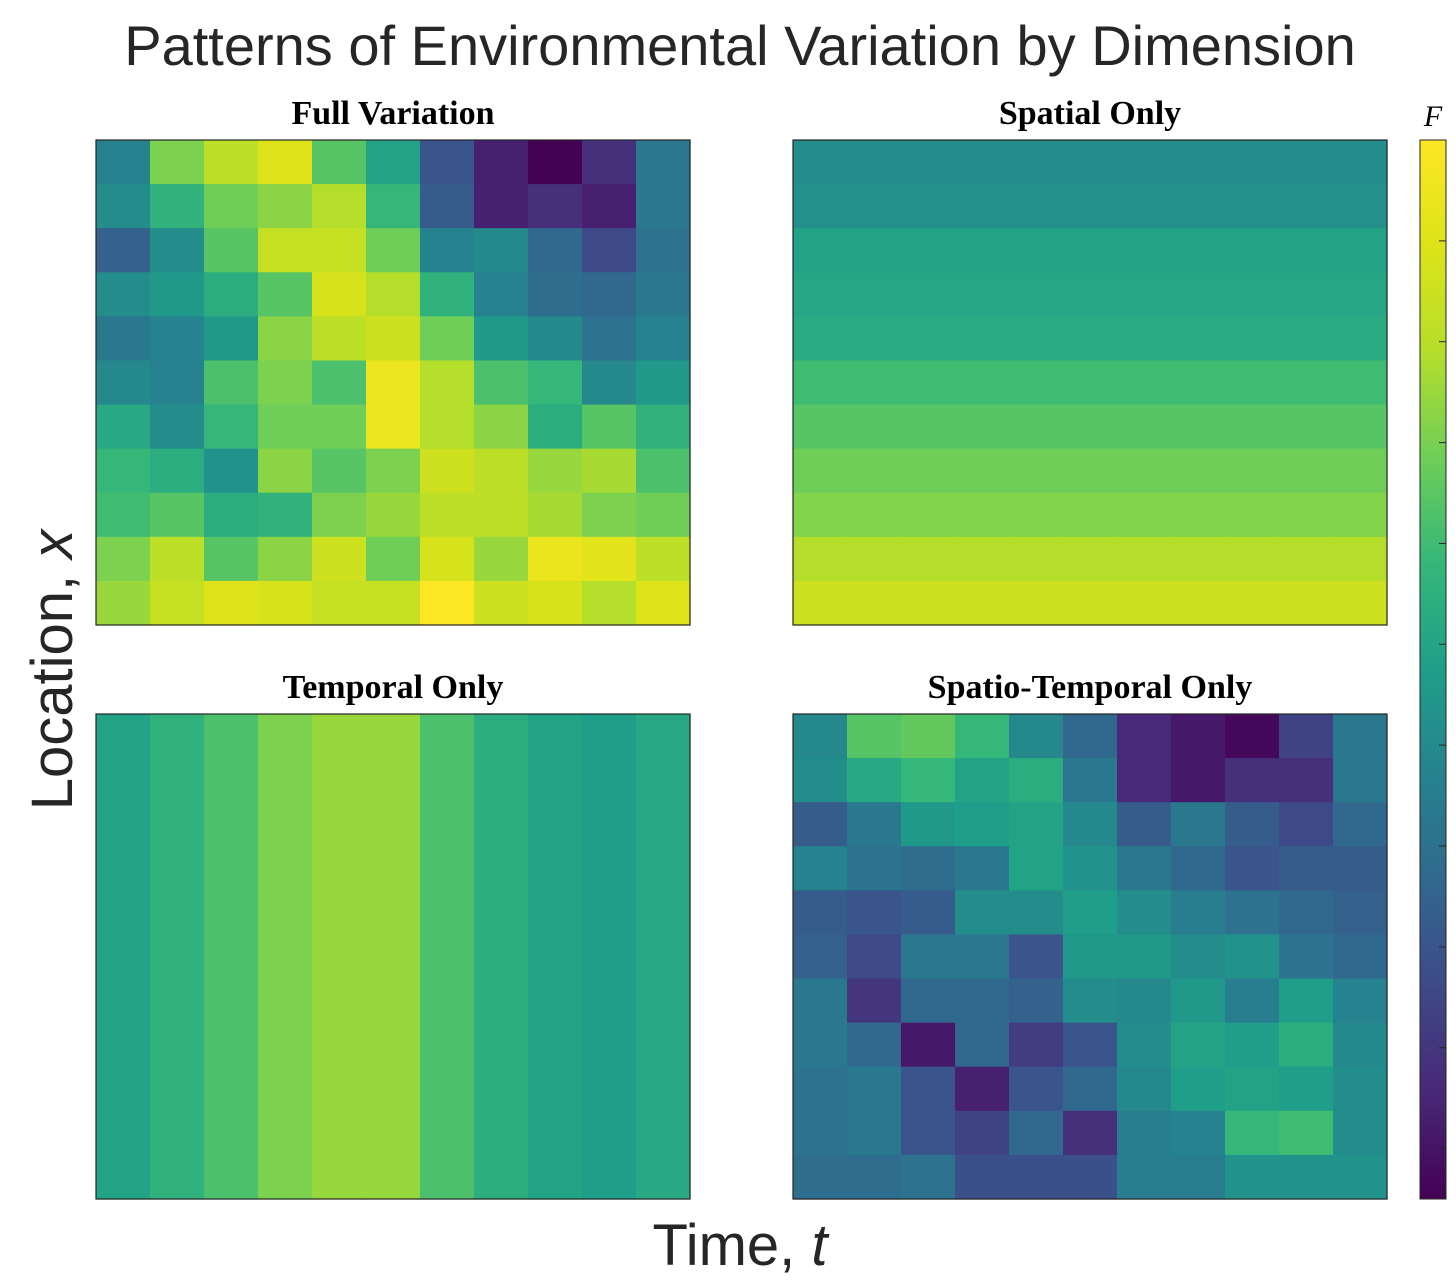 The image size is (1456, 1284). Describe the element at coordinates (731, 1245) in the screenshot. I see `x-axis-label-text: Time,` at that location.